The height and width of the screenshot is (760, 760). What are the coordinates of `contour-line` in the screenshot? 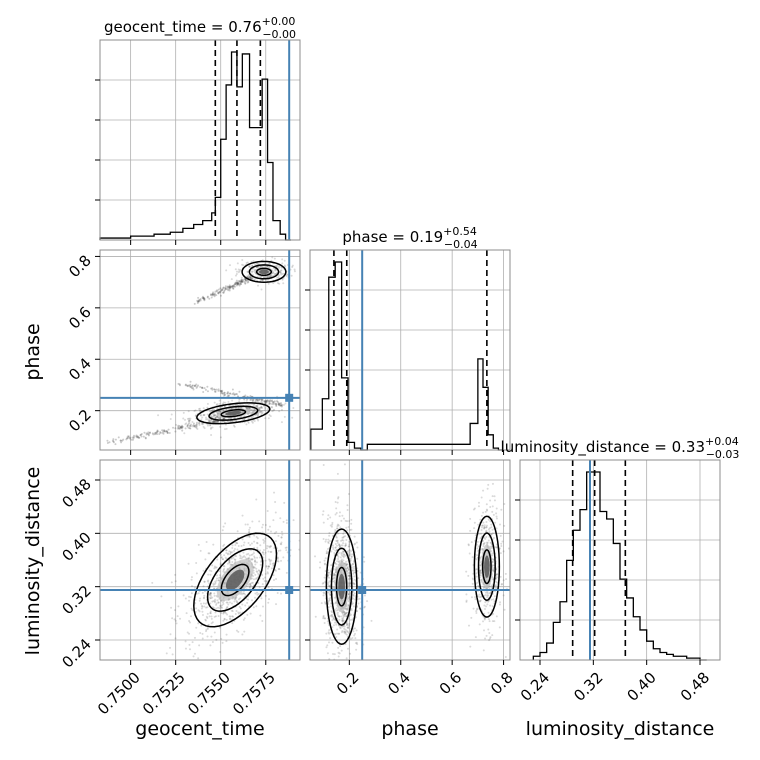 It's located at (341, 586).